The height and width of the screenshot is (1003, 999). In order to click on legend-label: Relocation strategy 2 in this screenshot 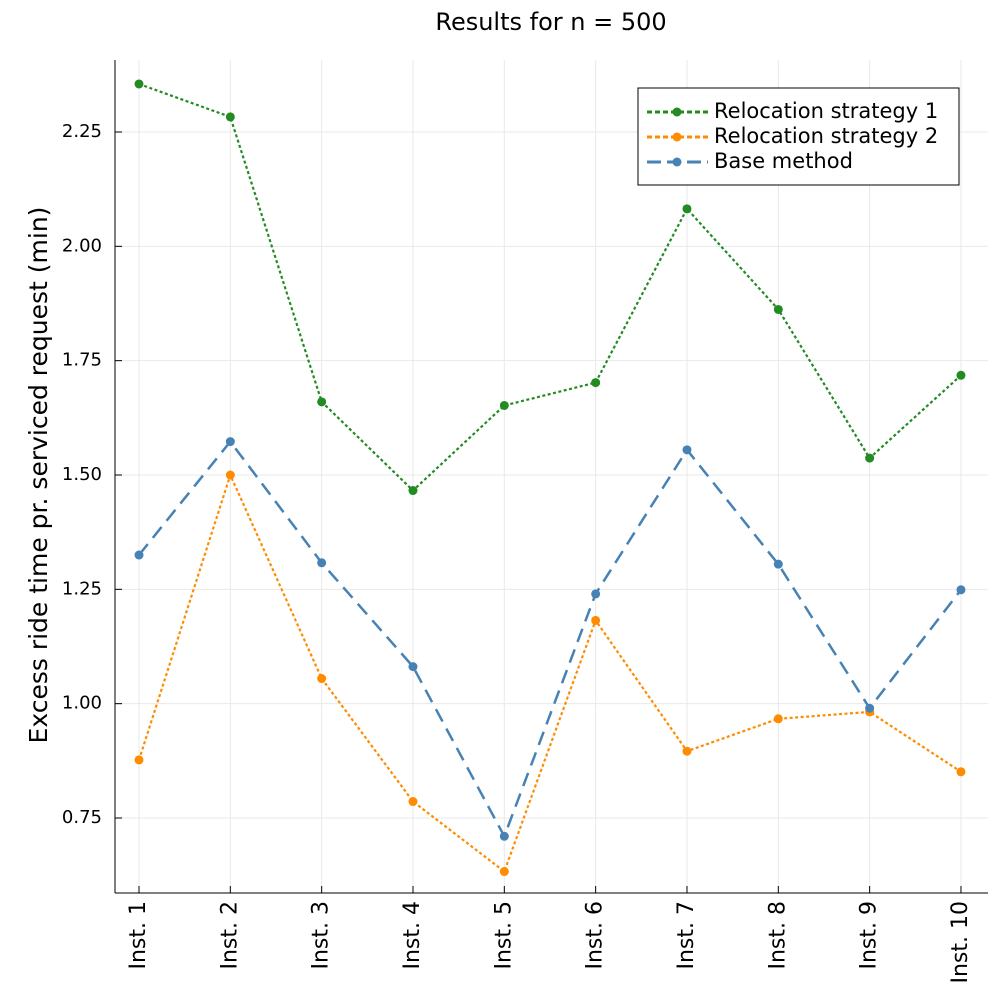, I will do `click(826, 136)`.